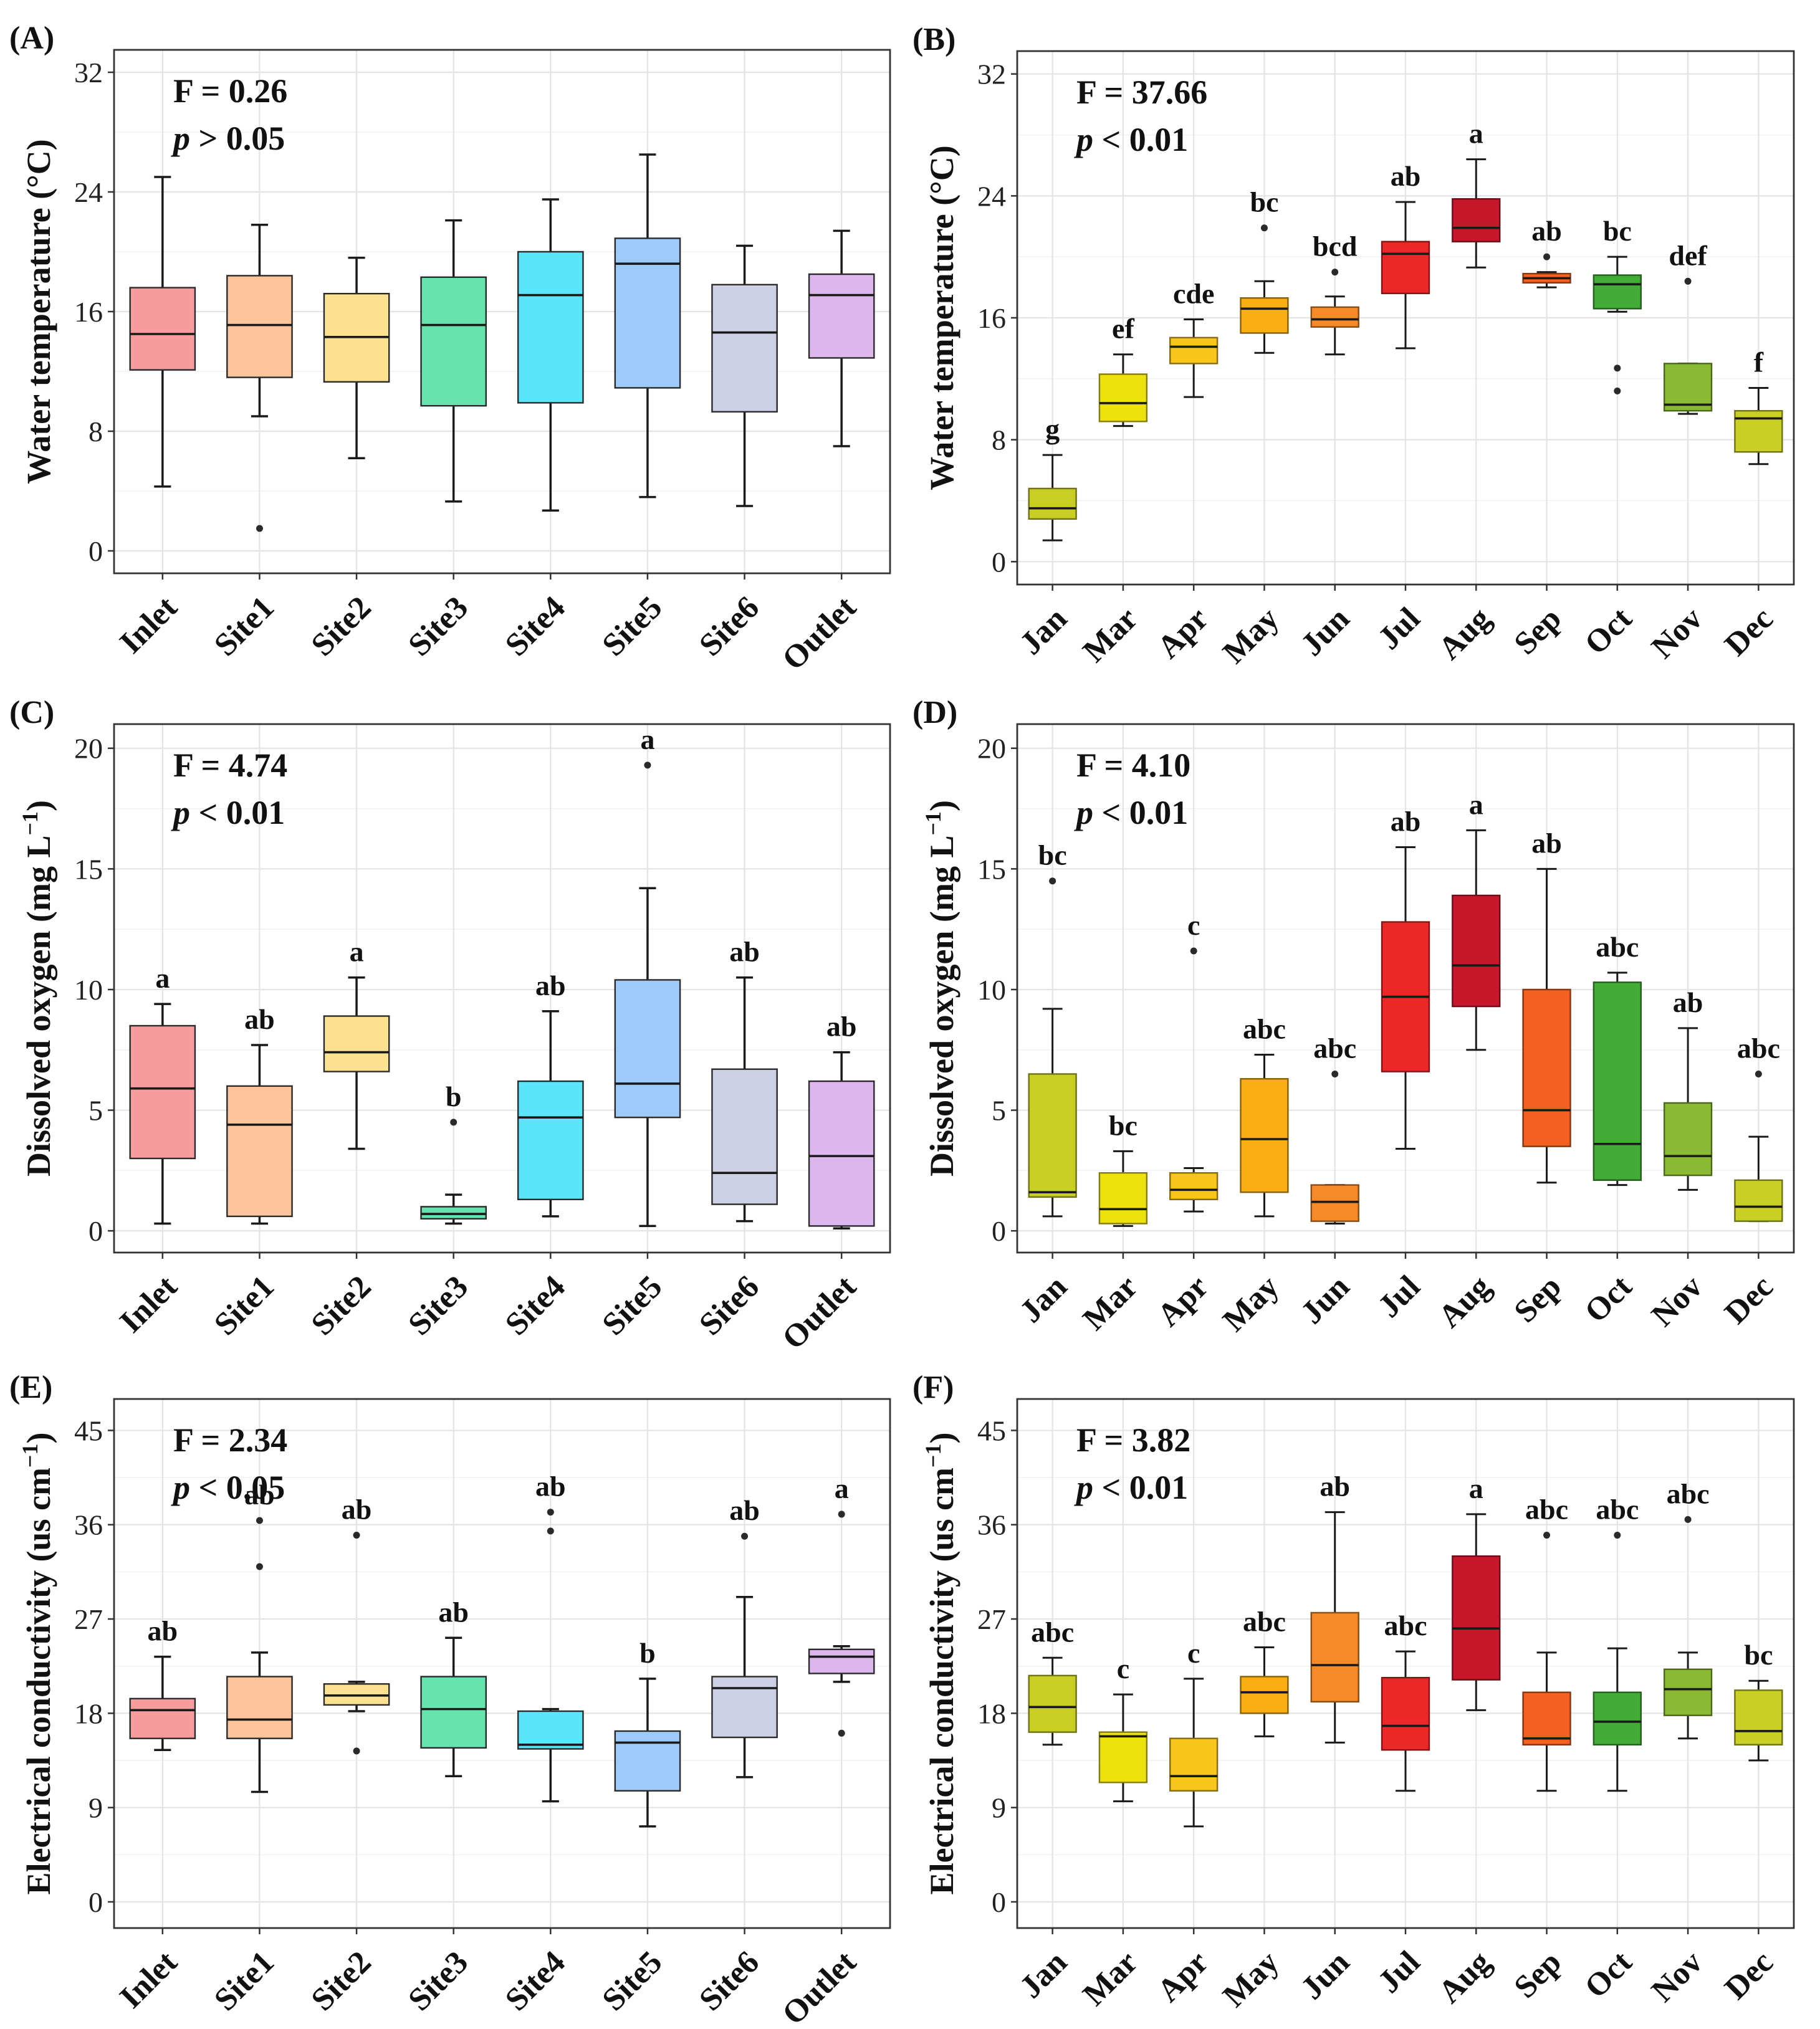 The width and height of the screenshot is (1820, 2029). Describe the element at coordinates (230, 1440) in the screenshot. I see `stat-f-value: F = 2.34` at that location.